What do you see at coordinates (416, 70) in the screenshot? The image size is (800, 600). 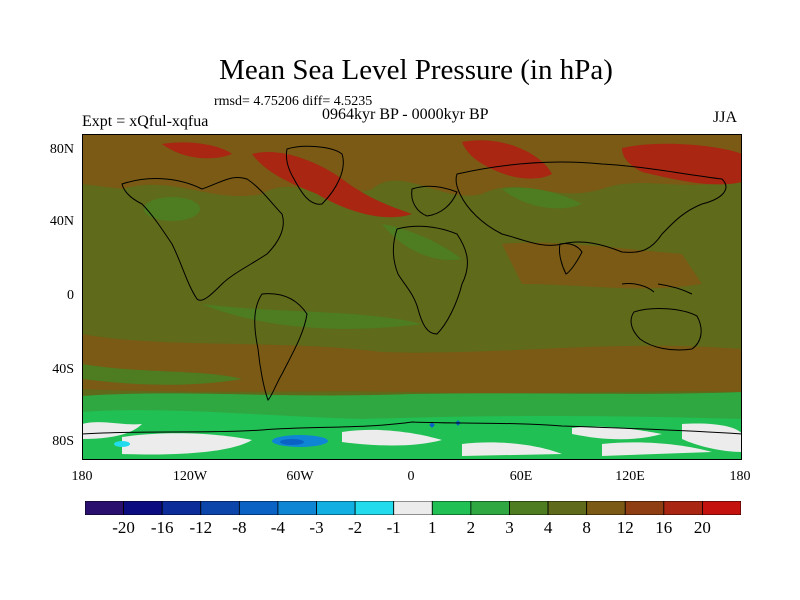 I see `plot-title: Mean Sea Level Pressure (in hPa)` at bounding box center [416, 70].